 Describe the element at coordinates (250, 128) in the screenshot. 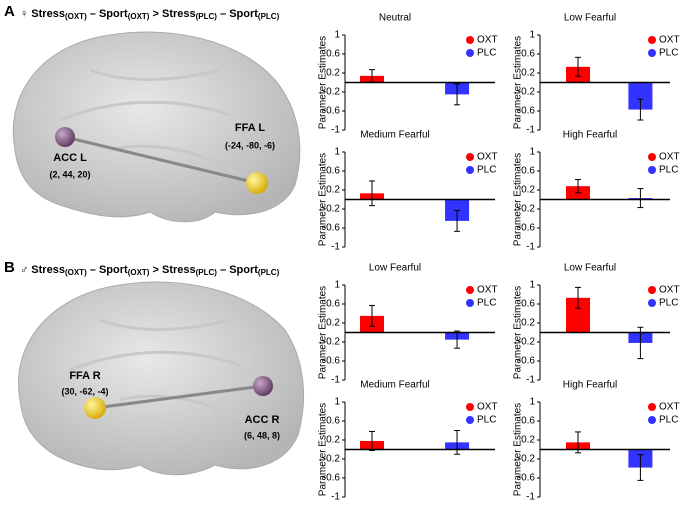

I see `region-name: FFA L` at that location.